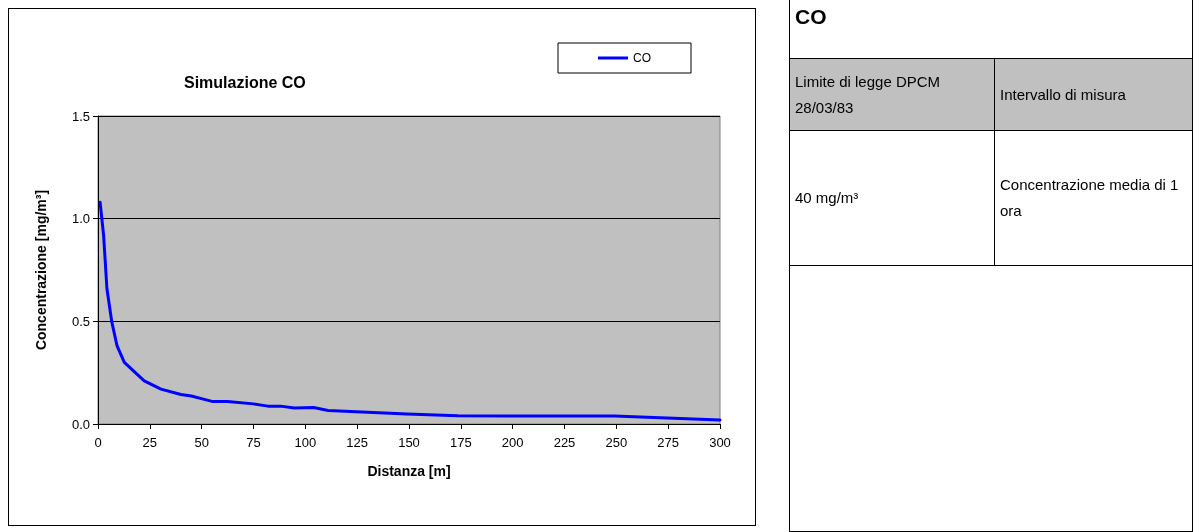 The width and height of the screenshot is (1200, 532). Describe the element at coordinates (357, 442) in the screenshot. I see `x-tick-label: 125` at that location.